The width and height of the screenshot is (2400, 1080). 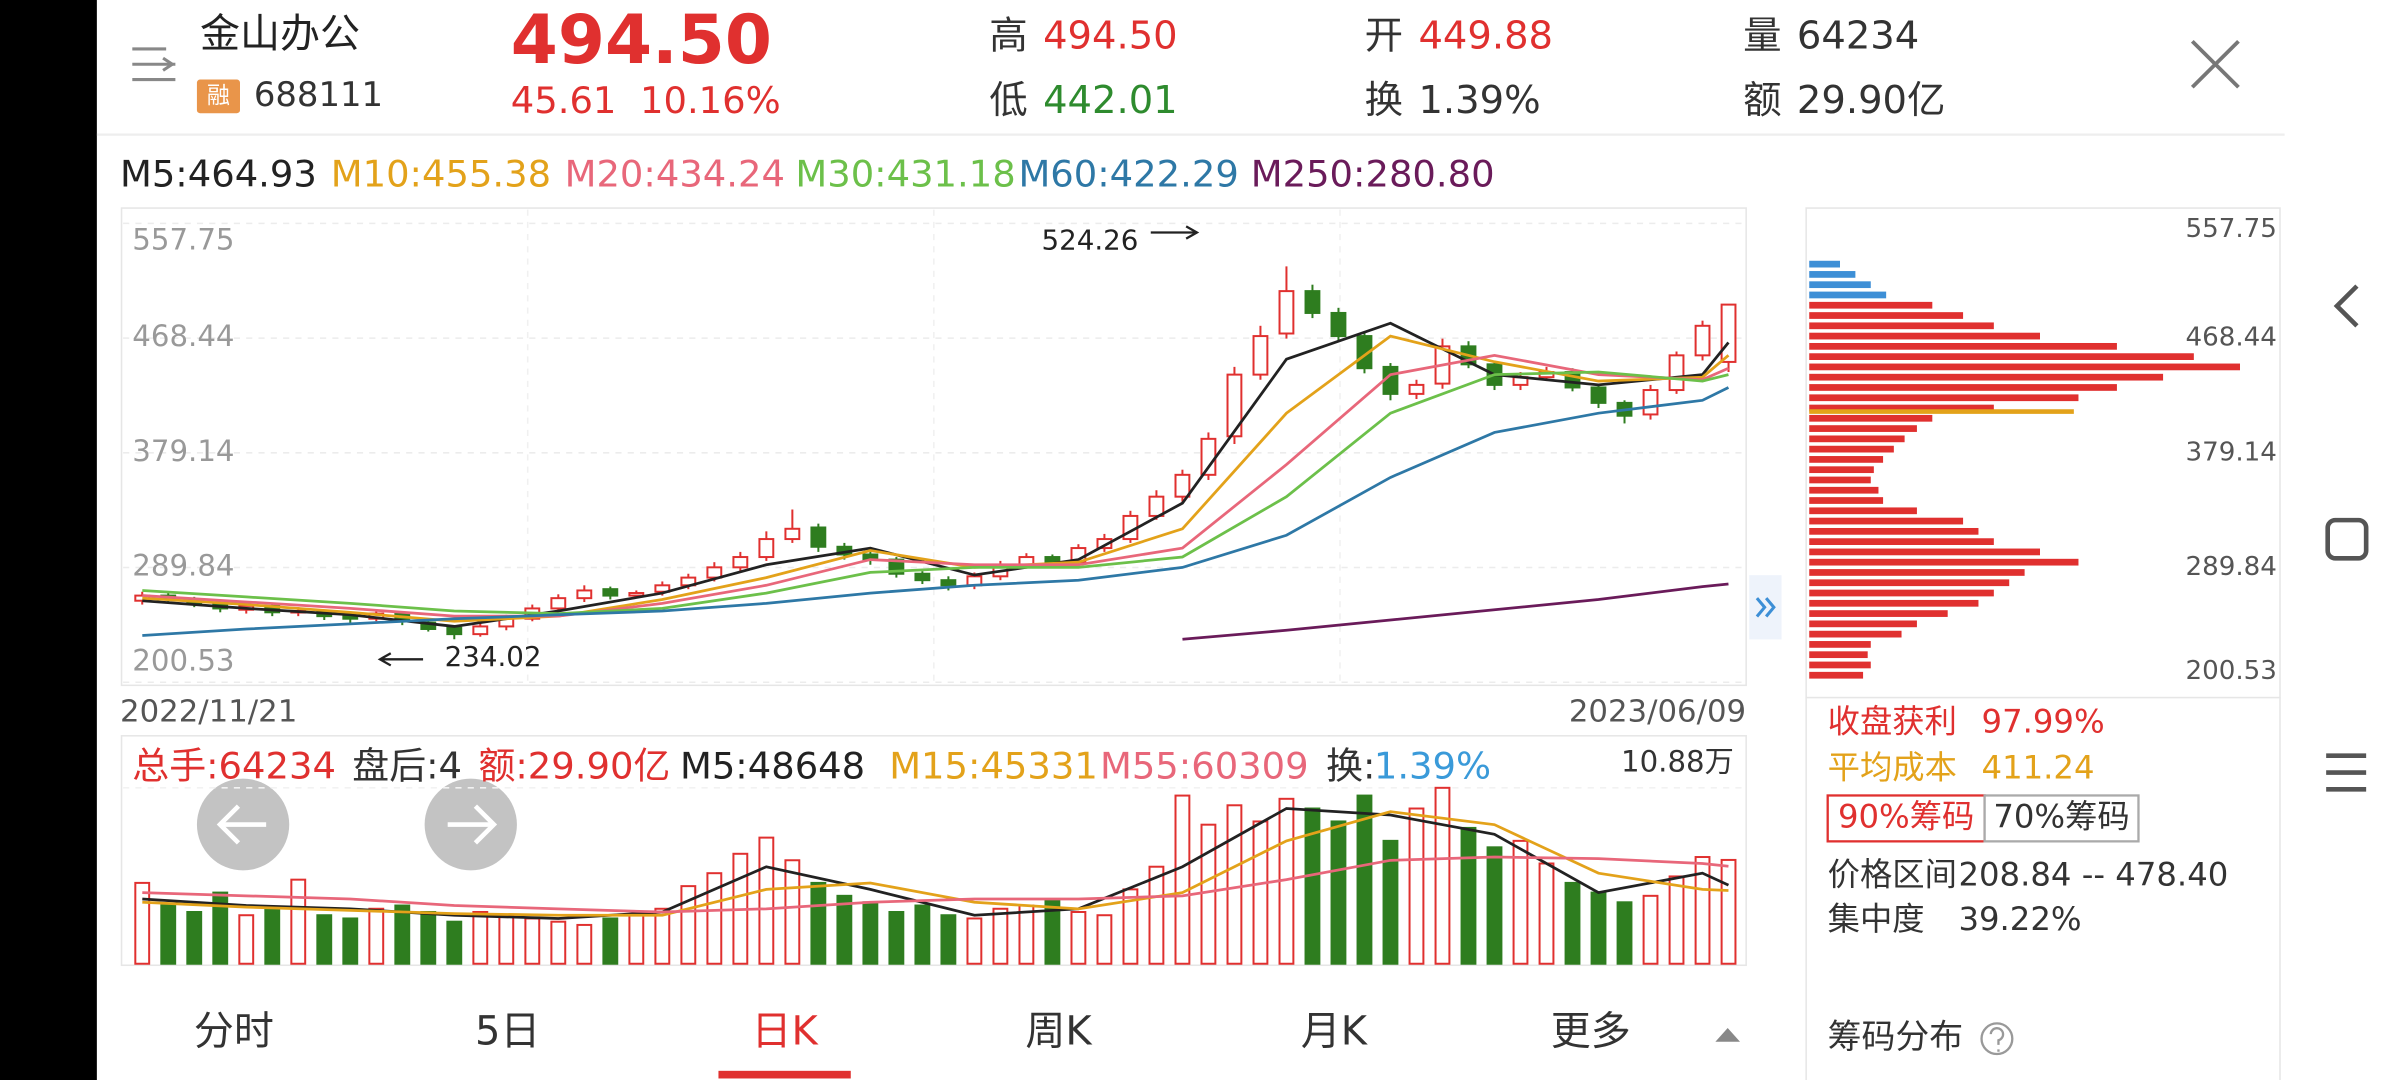 I want to click on legend-label: M5:464.93, so click(x=218, y=173).